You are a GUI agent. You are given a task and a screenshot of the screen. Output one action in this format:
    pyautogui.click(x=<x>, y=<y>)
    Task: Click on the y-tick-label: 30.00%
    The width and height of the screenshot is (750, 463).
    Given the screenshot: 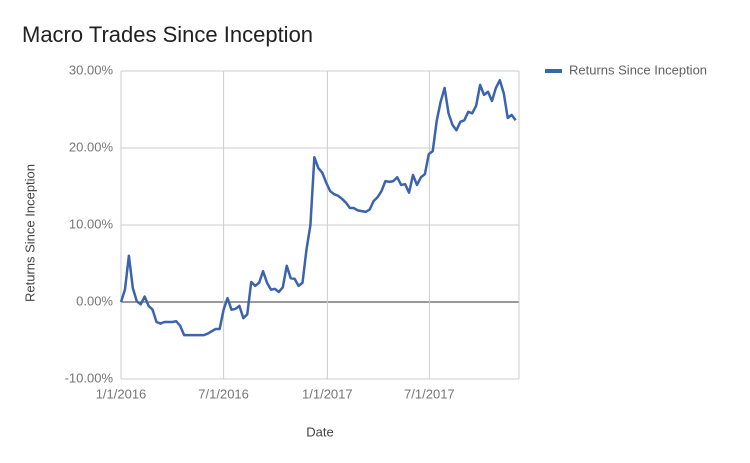 What is the action you would take?
    pyautogui.click(x=91, y=69)
    